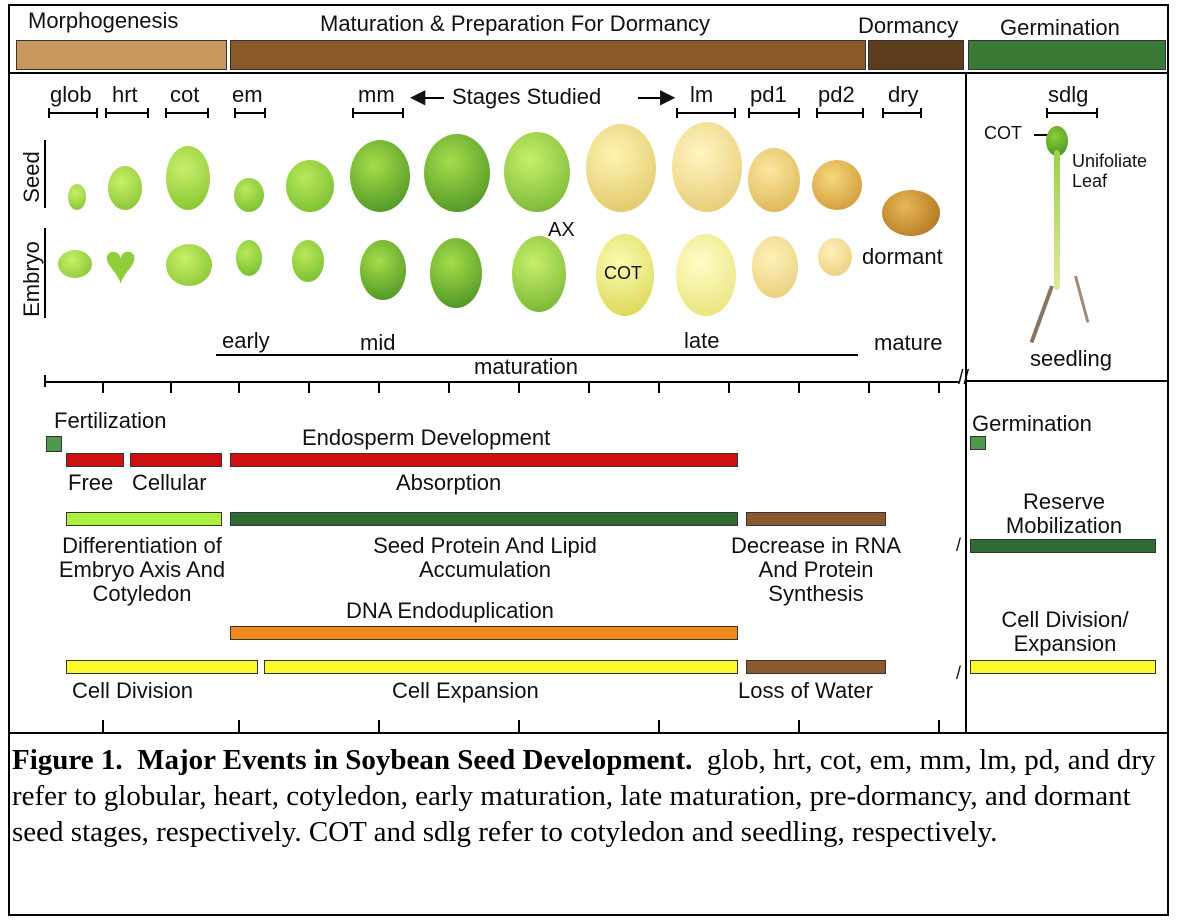 This screenshot has width=1177, height=923. What do you see at coordinates (249, 258) in the screenshot?
I see `embryo-em` at bounding box center [249, 258].